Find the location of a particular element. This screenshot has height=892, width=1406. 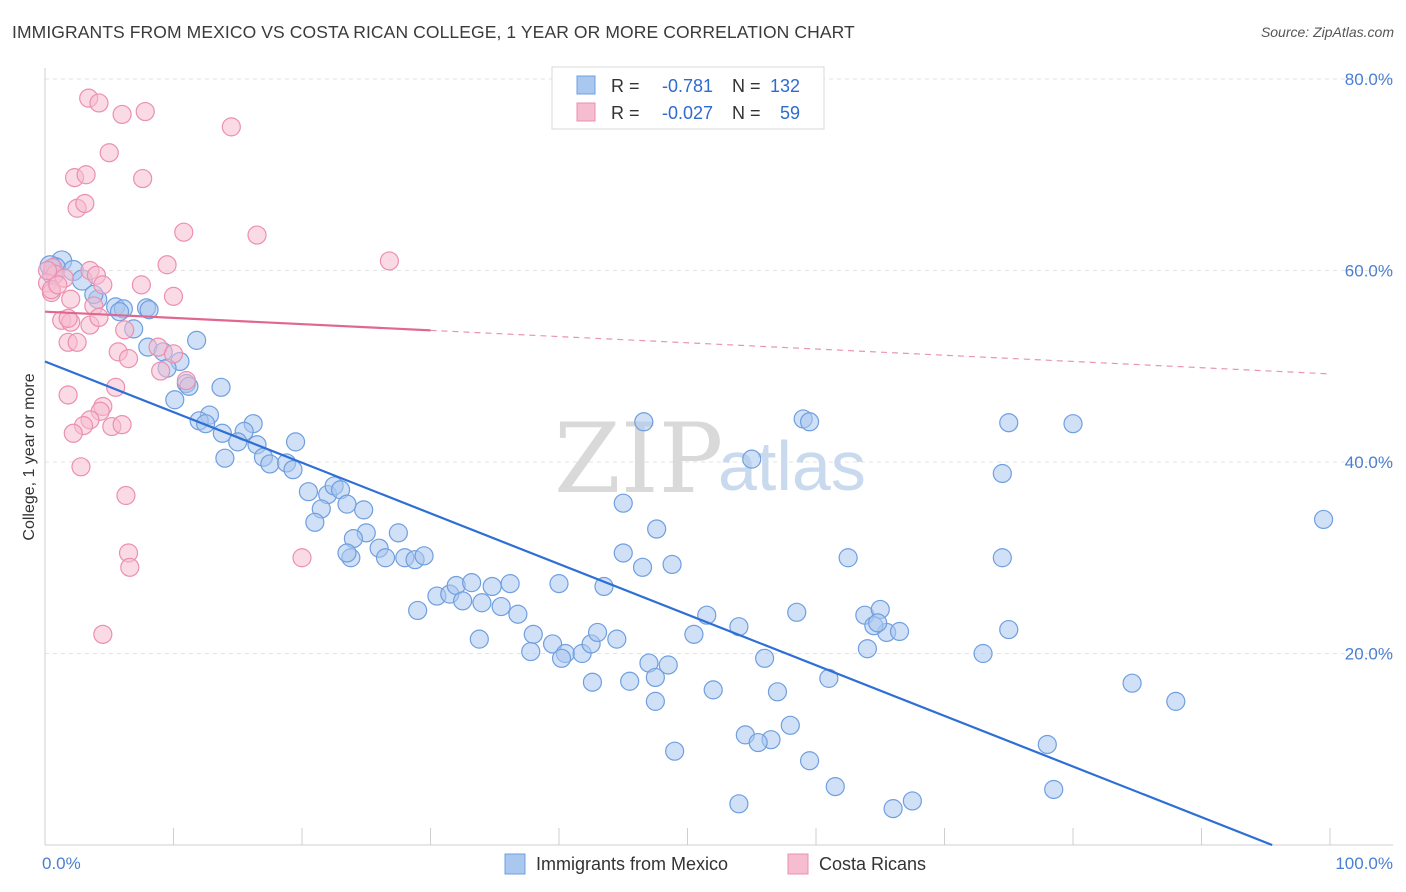

chart-source: Source: ZipAtlas.com is located at coordinates (1327, 32).